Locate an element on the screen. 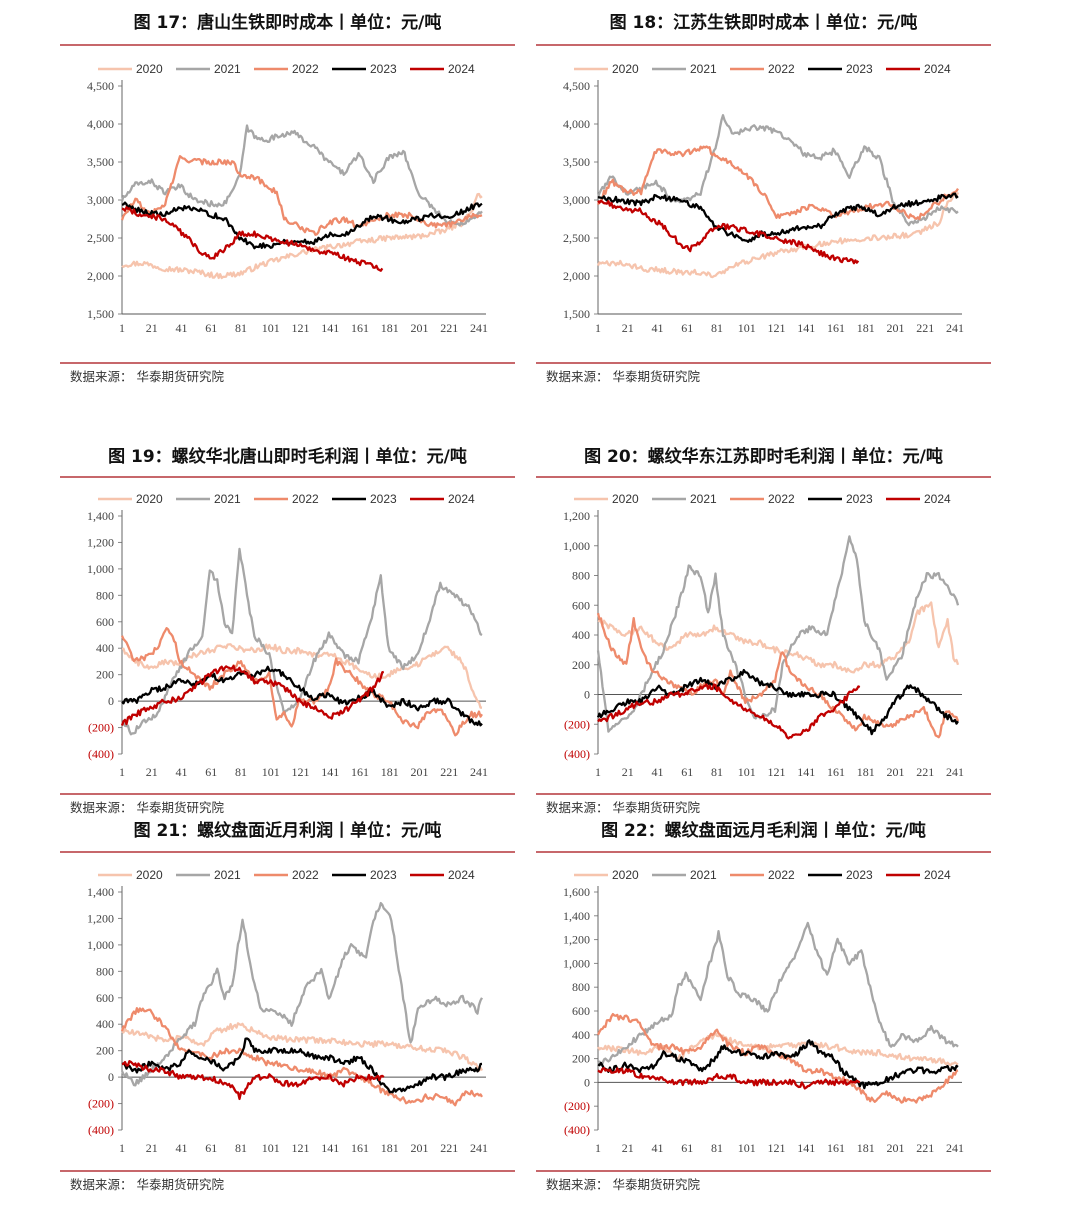 This screenshot has height=1207, width=1080. figure-title: 图 17：唐山生铁即时成本丨单位：元/吨 is located at coordinates (287, 23).